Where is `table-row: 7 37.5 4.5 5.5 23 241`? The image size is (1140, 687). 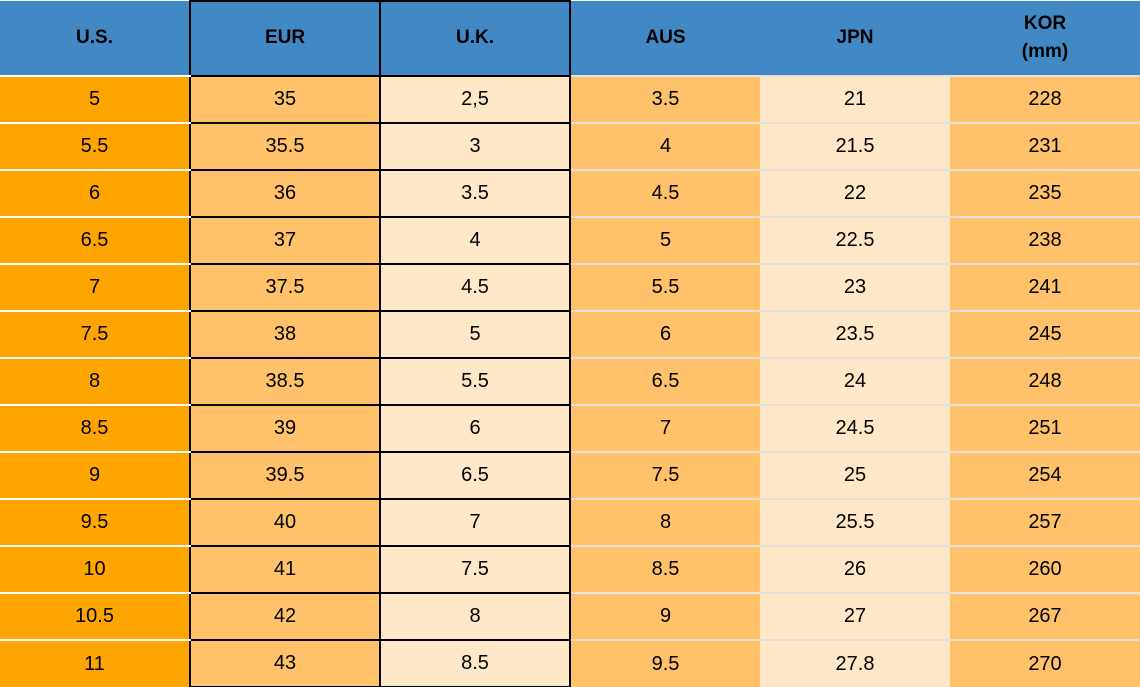
table-row: 7 37.5 4.5 5.5 23 241 is located at coordinates (570, 287).